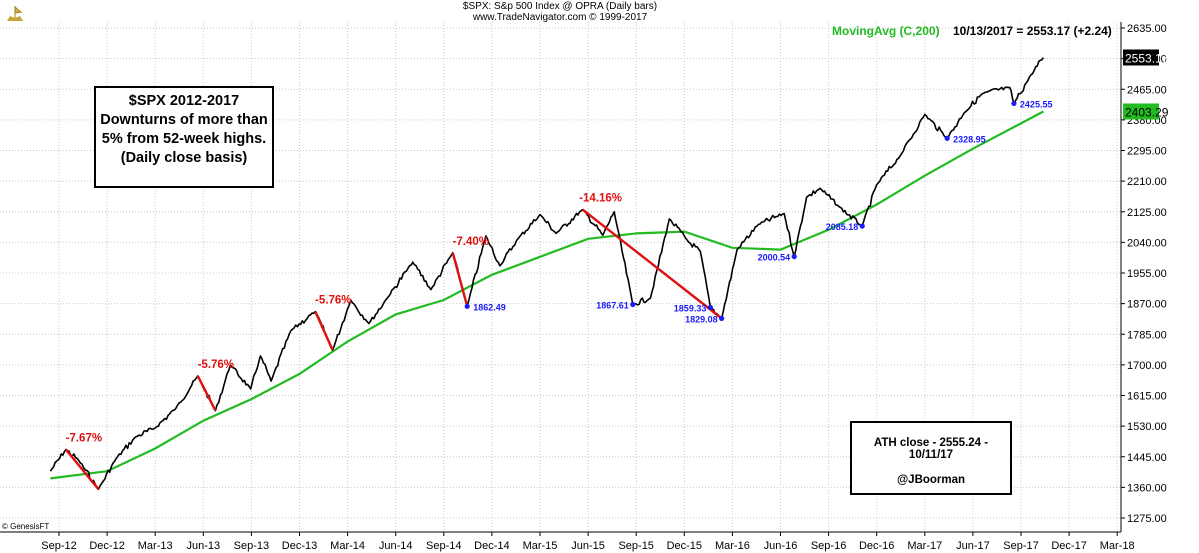 The image size is (1199, 553). I want to click on x-tick-label: Jun-15, so click(588, 546).